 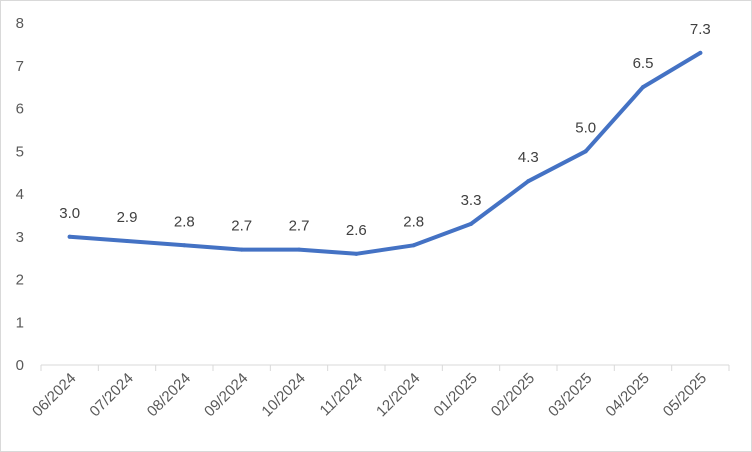 What do you see at coordinates (356, 230) in the screenshot?
I see `data-label: 2.6` at bounding box center [356, 230].